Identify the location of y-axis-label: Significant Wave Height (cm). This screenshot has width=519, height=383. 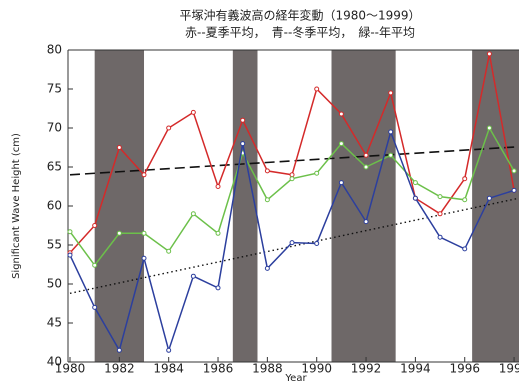
(16, 206).